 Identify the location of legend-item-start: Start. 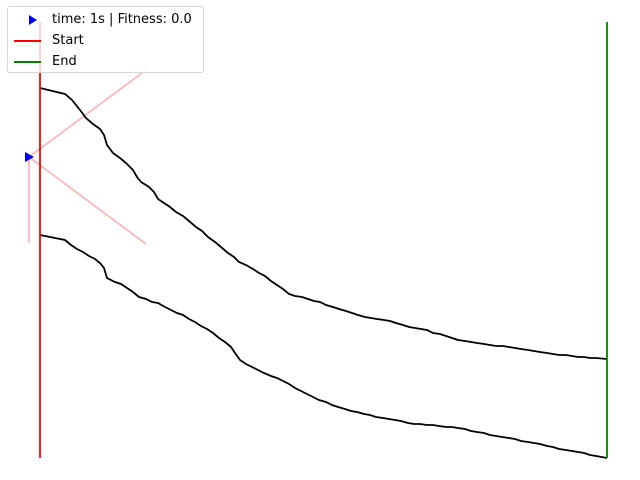
(105, 41).